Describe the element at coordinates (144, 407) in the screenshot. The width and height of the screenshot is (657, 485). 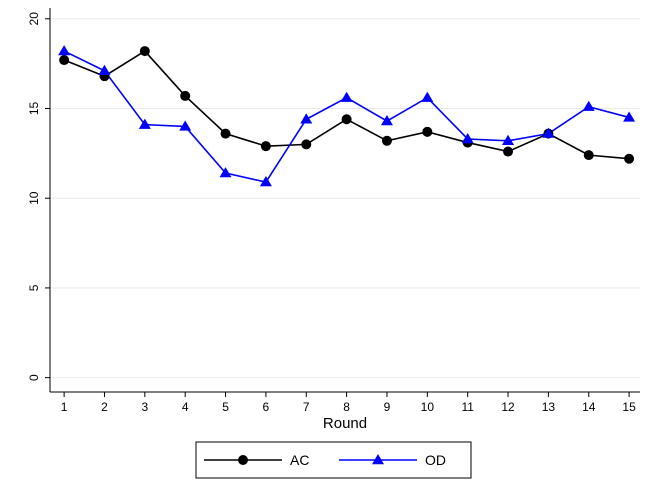
I see `x-tick-label: 3` at that location.